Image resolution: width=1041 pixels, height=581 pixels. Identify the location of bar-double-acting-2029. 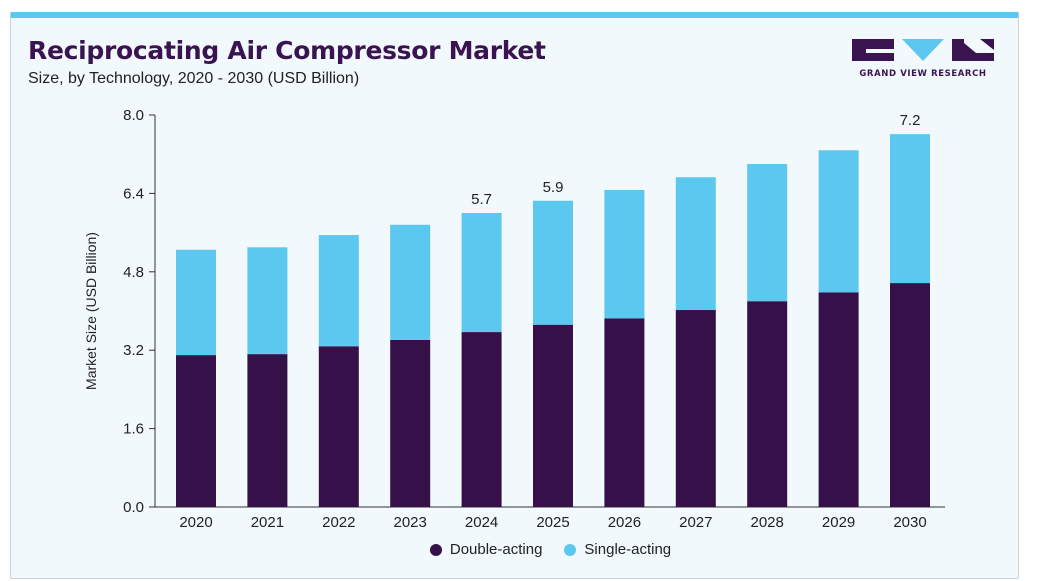
(838, 399).